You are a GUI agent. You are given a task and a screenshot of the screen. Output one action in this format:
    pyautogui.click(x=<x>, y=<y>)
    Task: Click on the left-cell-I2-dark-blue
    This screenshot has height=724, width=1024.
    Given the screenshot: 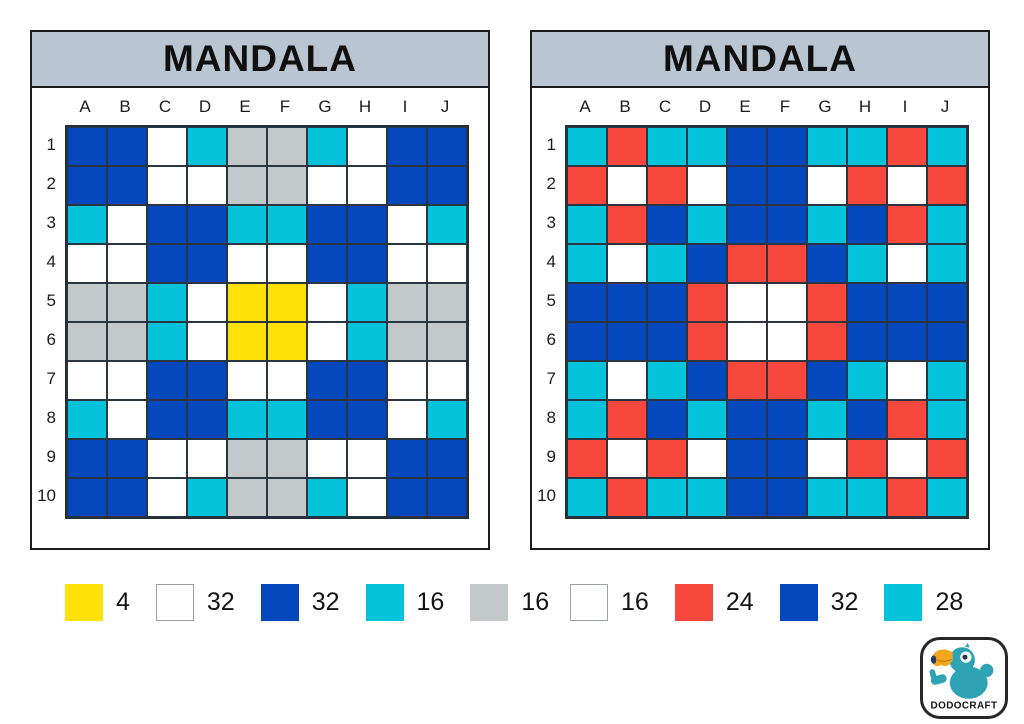 What is the action you would take?
    pyautogui.click(x=407, y=185)
    